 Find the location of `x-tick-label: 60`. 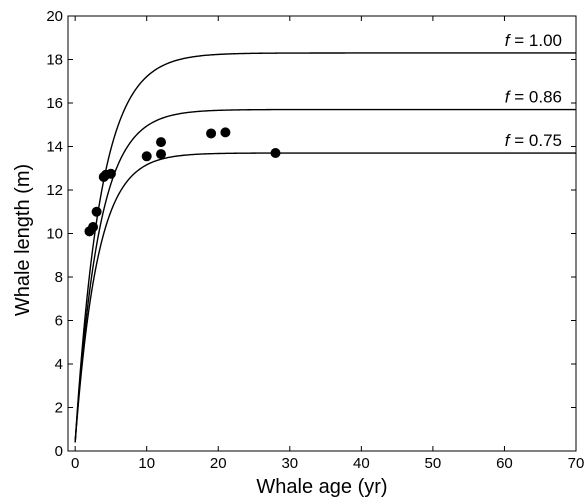

x-tick-label: 60 is located at coordinates (504, 463).